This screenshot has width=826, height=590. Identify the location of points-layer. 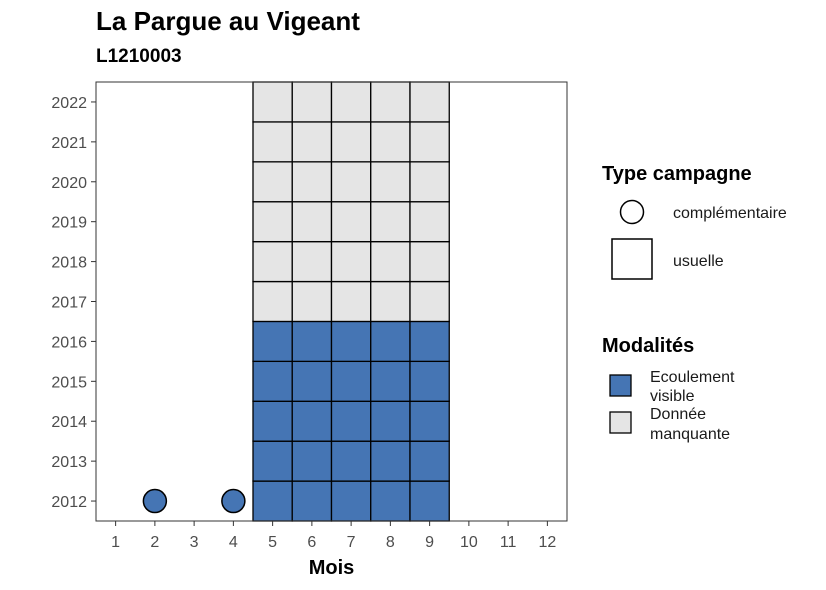
(194, 501).